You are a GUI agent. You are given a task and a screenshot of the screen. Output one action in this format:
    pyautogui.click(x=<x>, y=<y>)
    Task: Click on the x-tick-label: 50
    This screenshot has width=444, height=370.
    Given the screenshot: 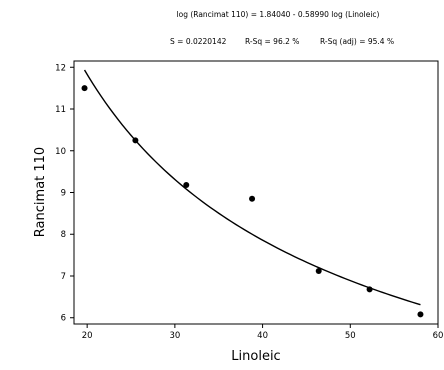 What is the action you would take?
    pyautogui.click(x=350, y=336)
    